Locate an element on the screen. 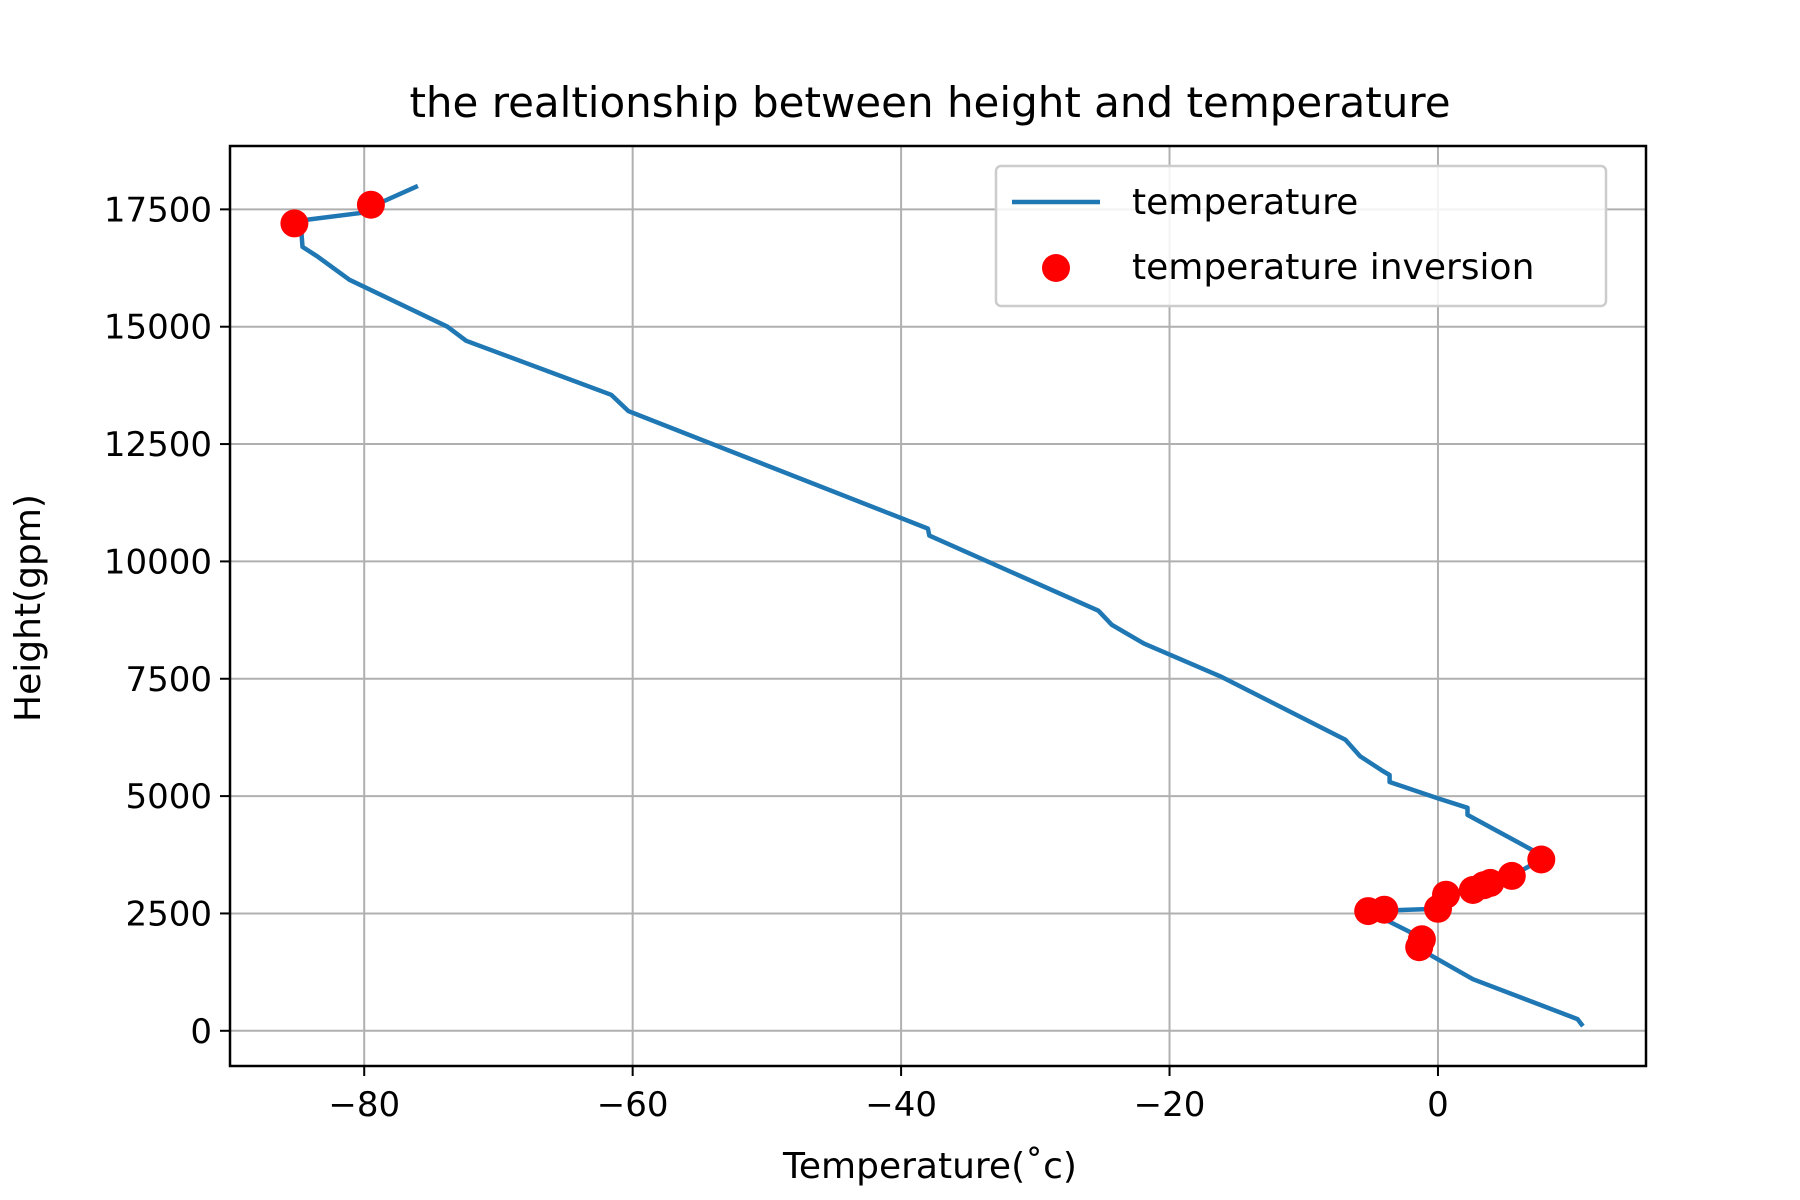 The height and width of the screenshot is (1200, 1800). x-axis-label: Temperature(˚c) is located at coordinates (929, 1166).